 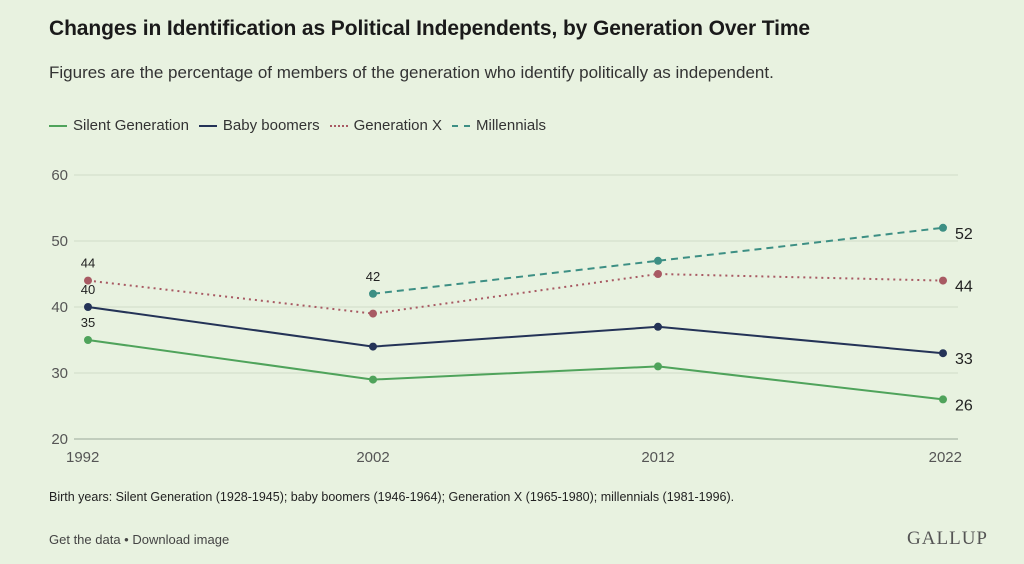 What do you see at coordinates (58, 125) in the screenshot?
I see `legend-swatch-silent-generation` at bounding box center [58, 125].